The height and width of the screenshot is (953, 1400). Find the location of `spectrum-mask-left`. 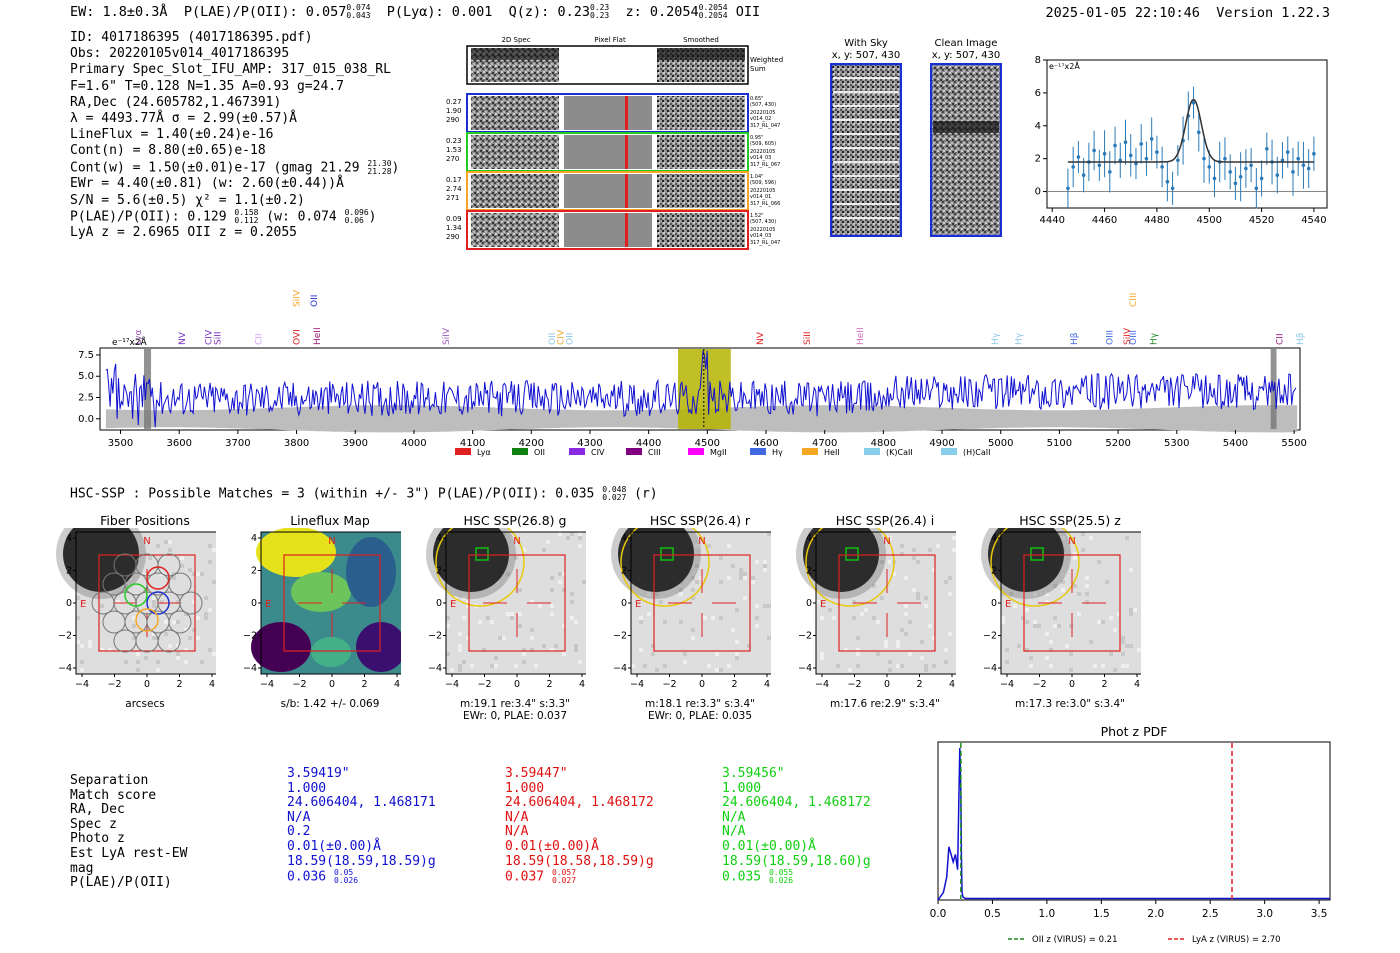

spectrum-mask-left is located at coordinates (148, 389).